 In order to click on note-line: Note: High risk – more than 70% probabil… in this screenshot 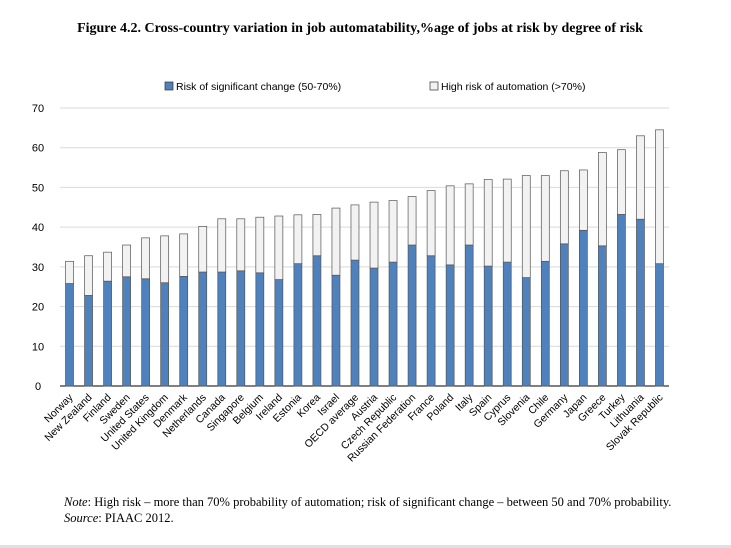, I will do `click(374, 502)`.